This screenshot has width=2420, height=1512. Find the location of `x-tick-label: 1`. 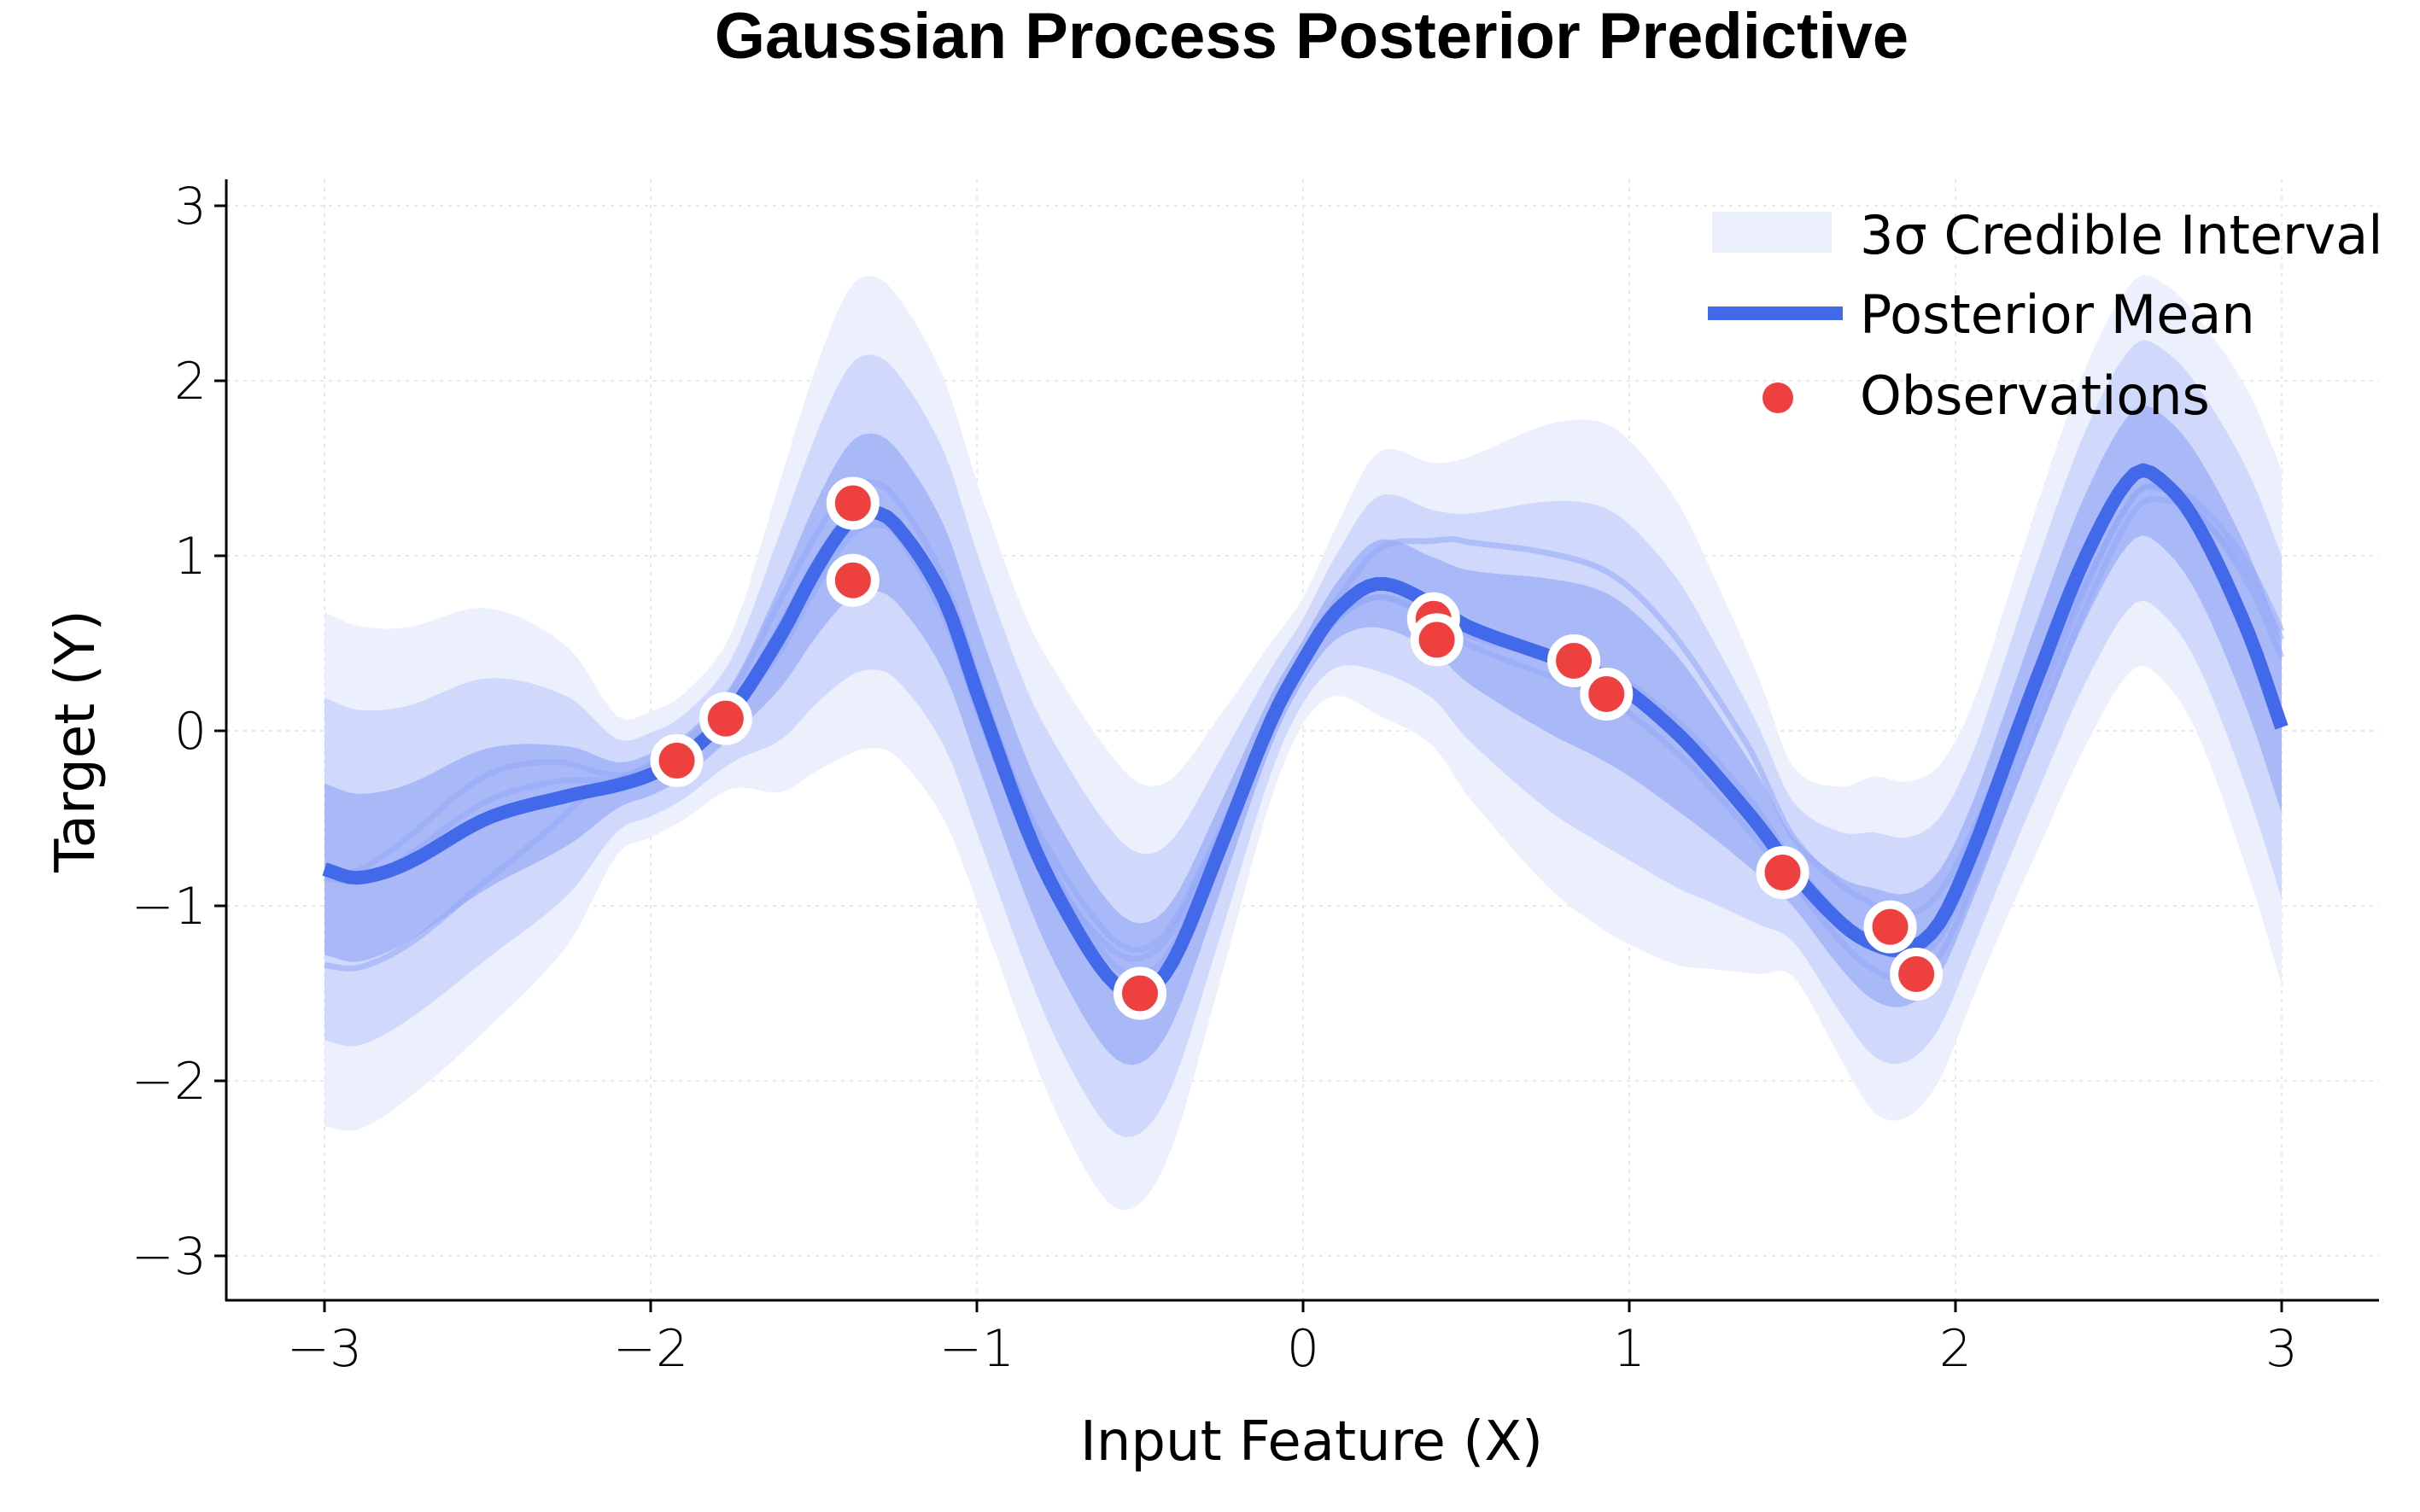

x-tick-label: 1 is located at coordinates (1629, 1349).